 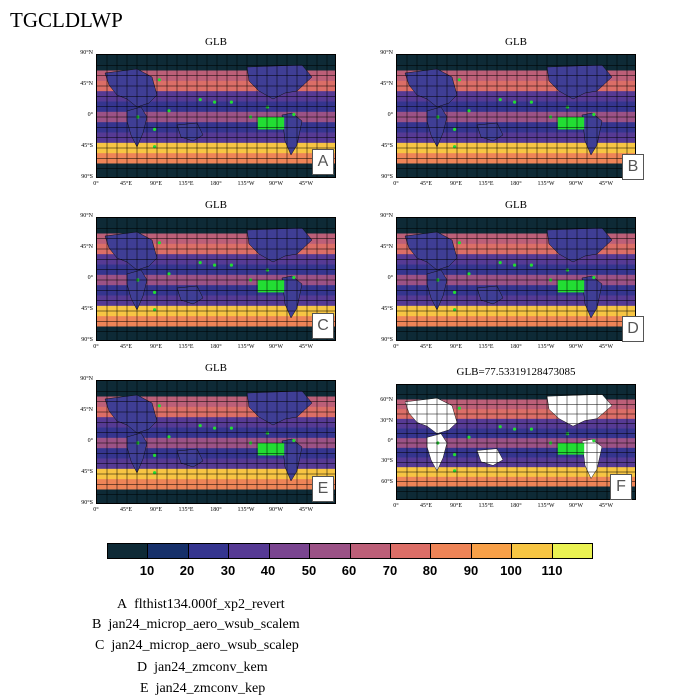 I want to click on legend-item: C jan24_microp_aero_wsub_scalep, so click(x=197, y=646).